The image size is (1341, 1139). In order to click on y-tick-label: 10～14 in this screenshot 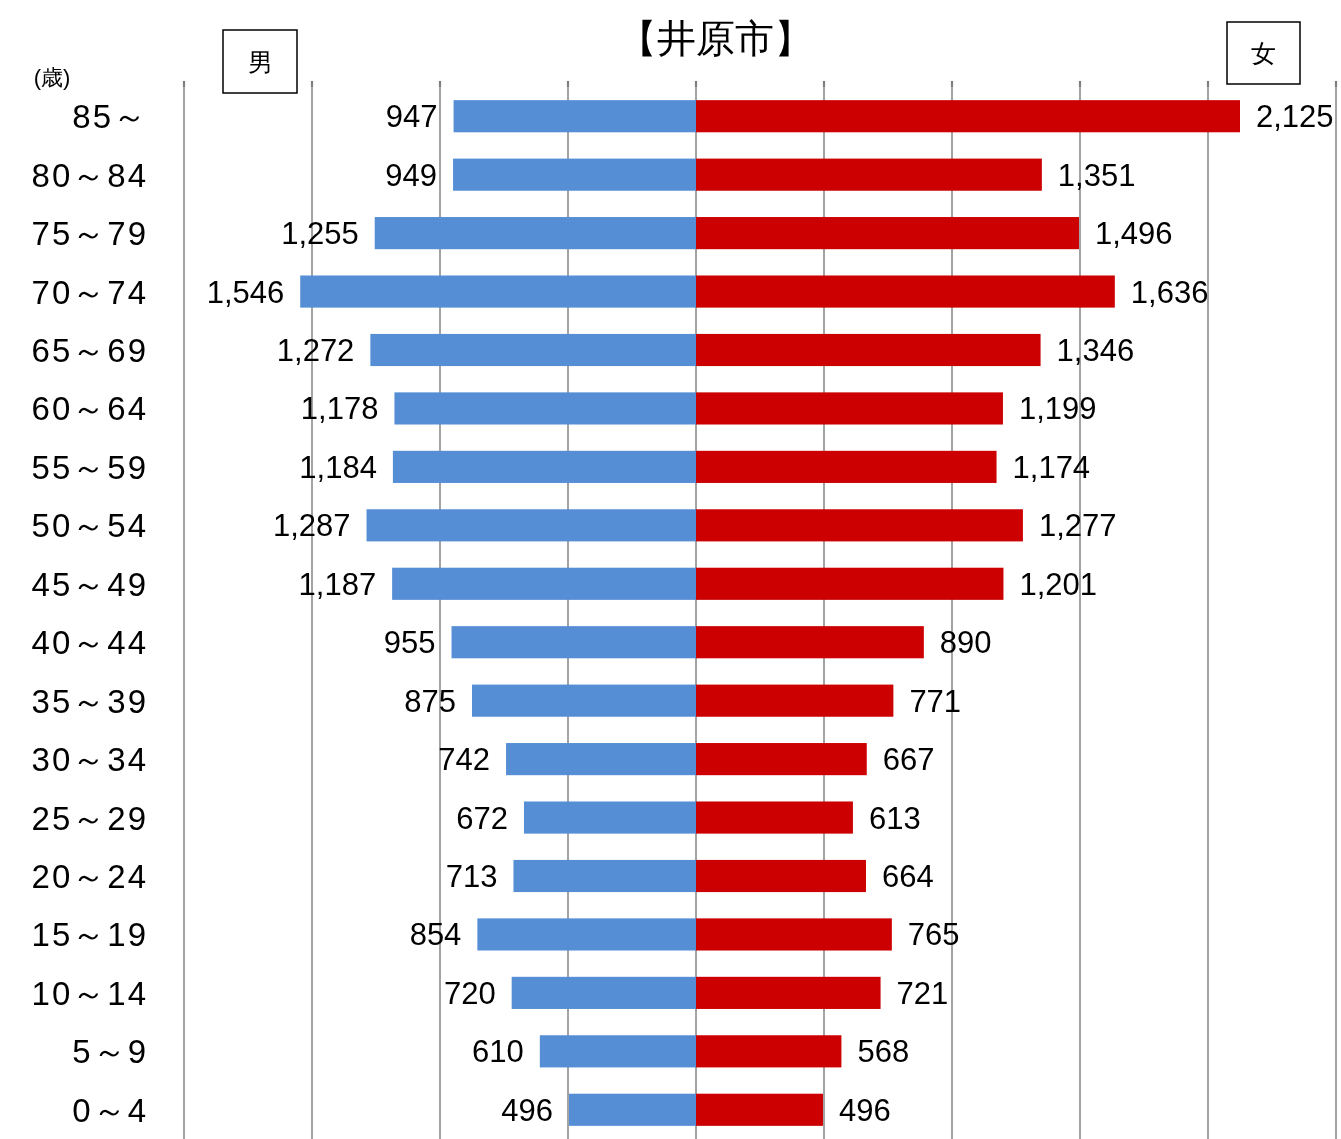, I will do `click(89, 993)`.